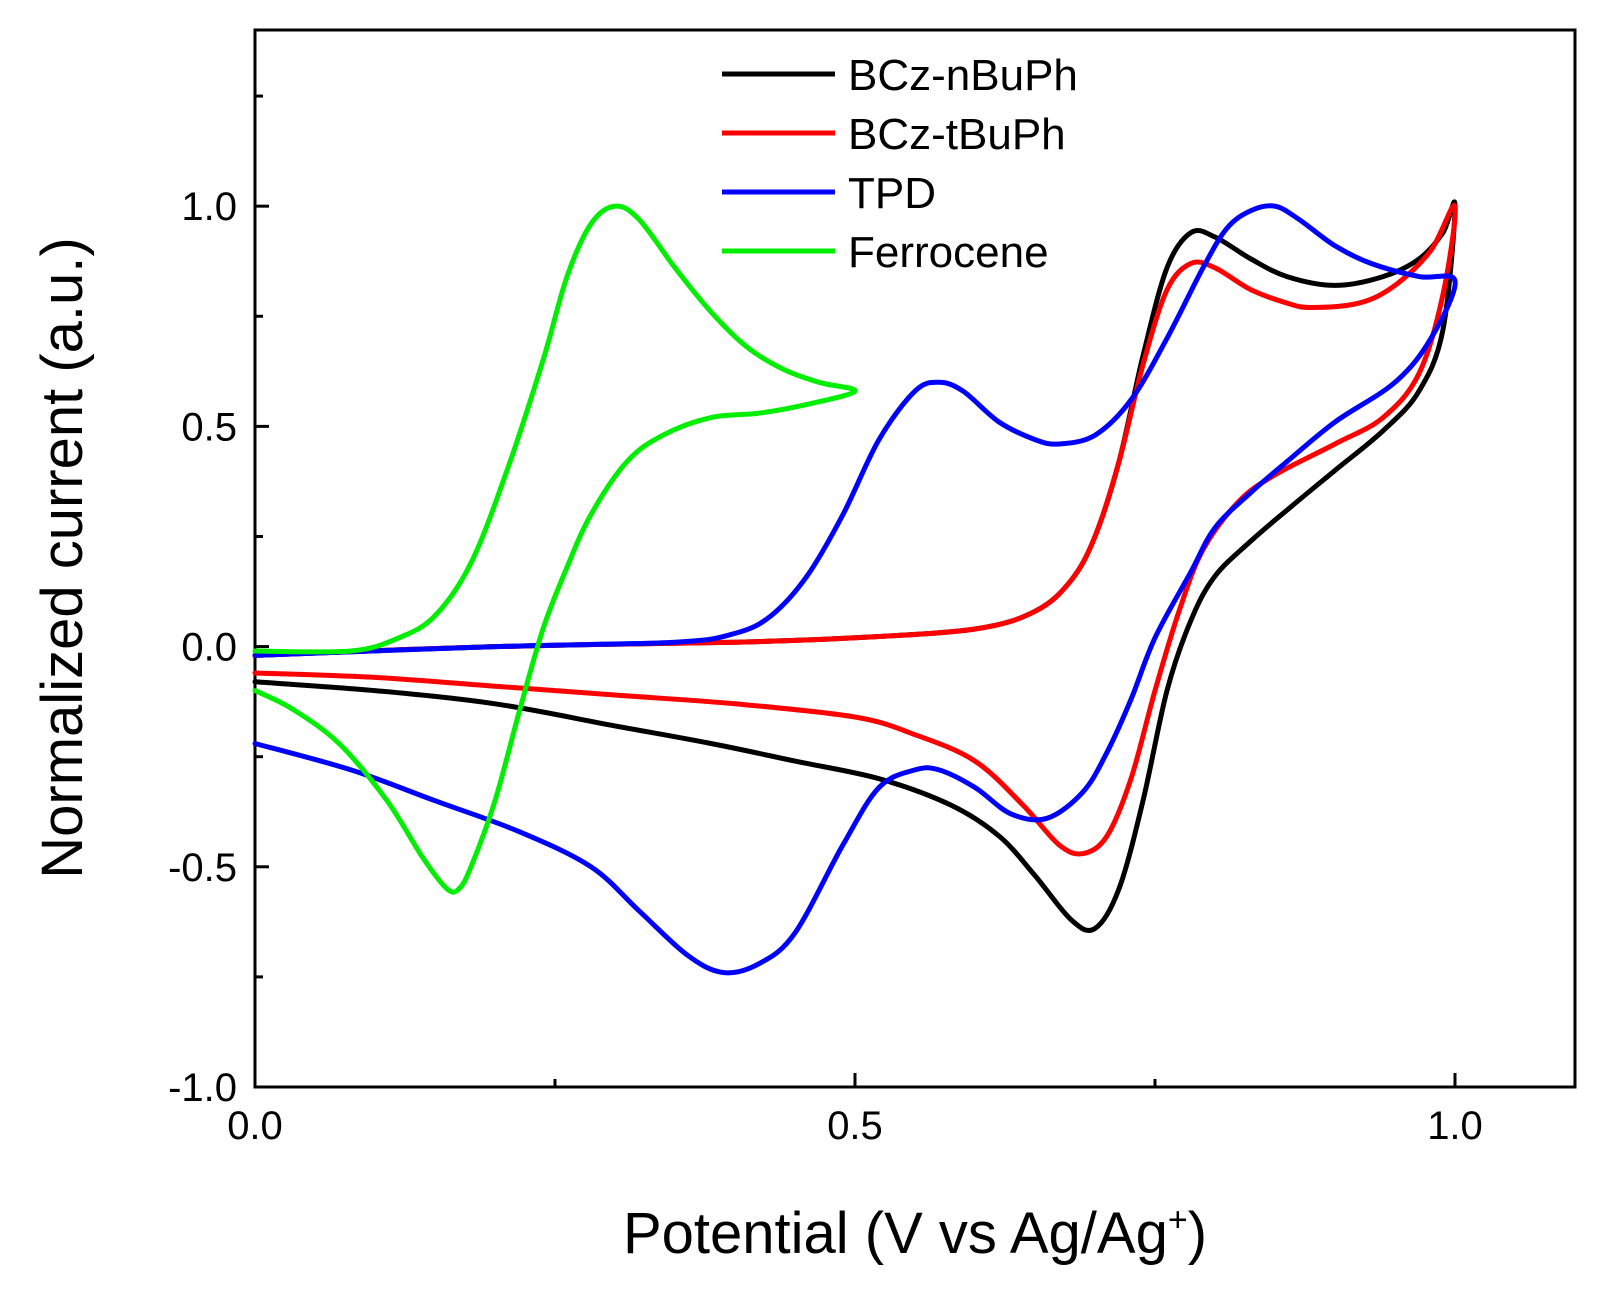 The width and height of the screenshot is (1600, 1296). What do you see at coordinates (963, 75) in the screenshot?
I see `legend-label-bcz-nbuph: BCz-nBuPh` at bounding box center [963, 75].